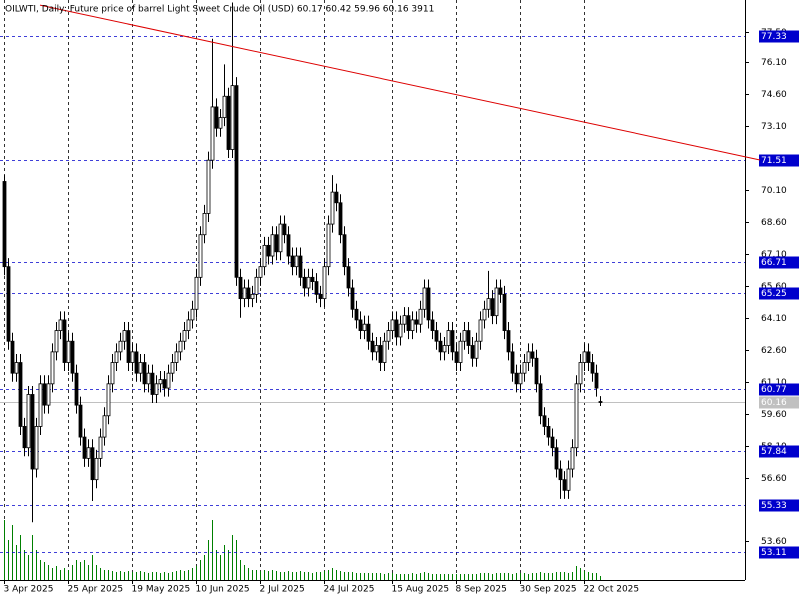 This screenshot has height=600, width=800. What do you see at coordinates (774, 161) in the screenshot?
I see `level-label: 71.51` at bounding box center [774, 161].